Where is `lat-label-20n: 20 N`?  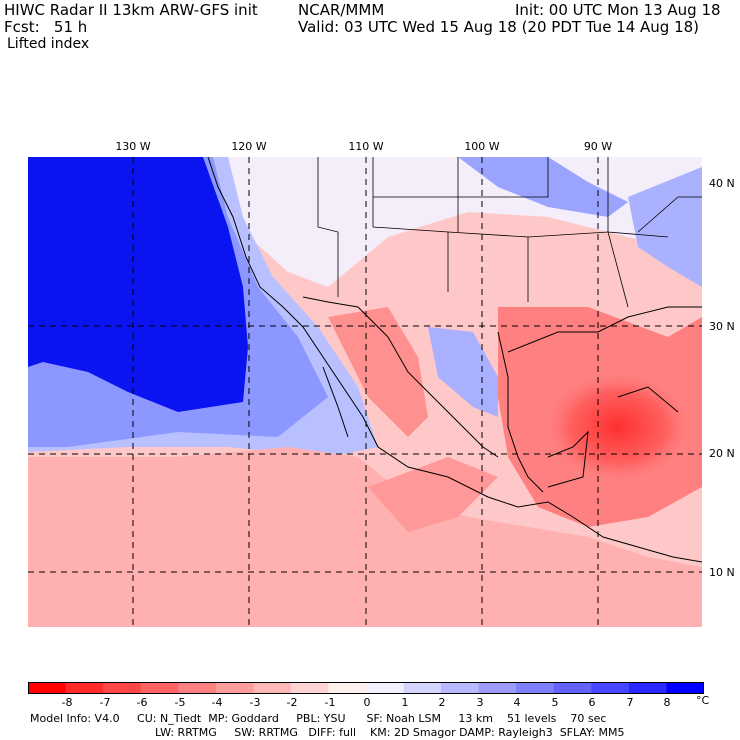
lat-label-20n: 20 N is located at coordinates (722, 453).